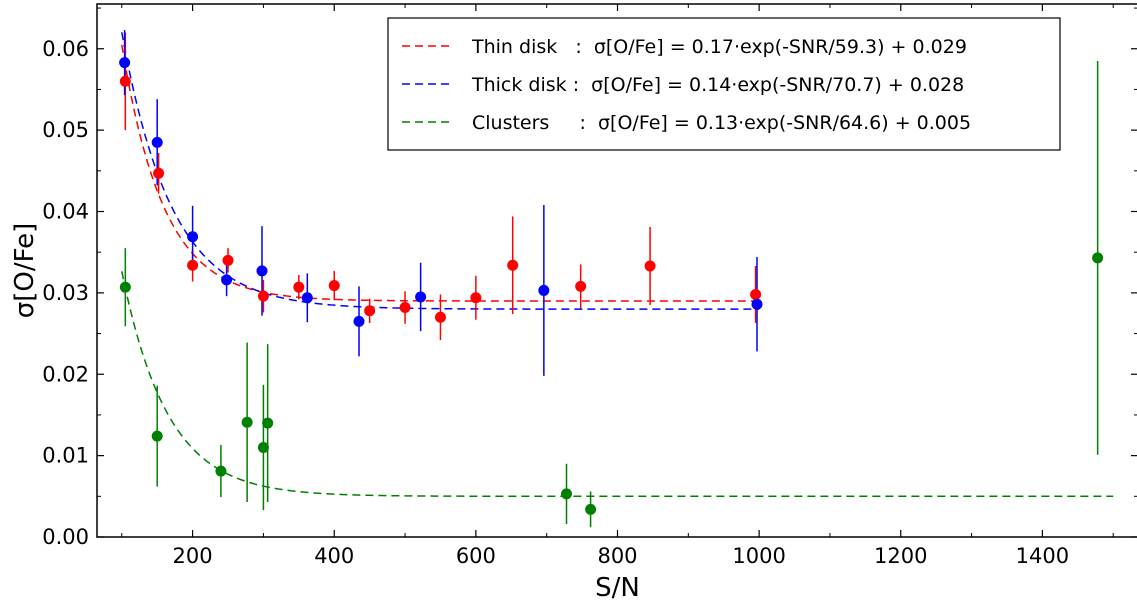  I want to click on x-tick-label: 1200, so click(900, 556).